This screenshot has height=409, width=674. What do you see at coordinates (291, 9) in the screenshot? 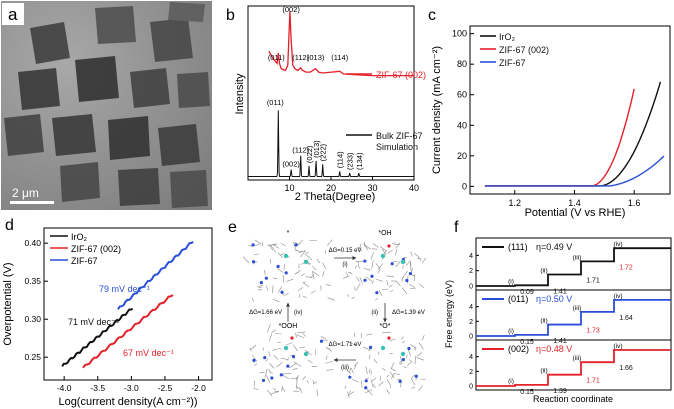
I see `peak-label-top: (002)` at bounding box center [291, 9].